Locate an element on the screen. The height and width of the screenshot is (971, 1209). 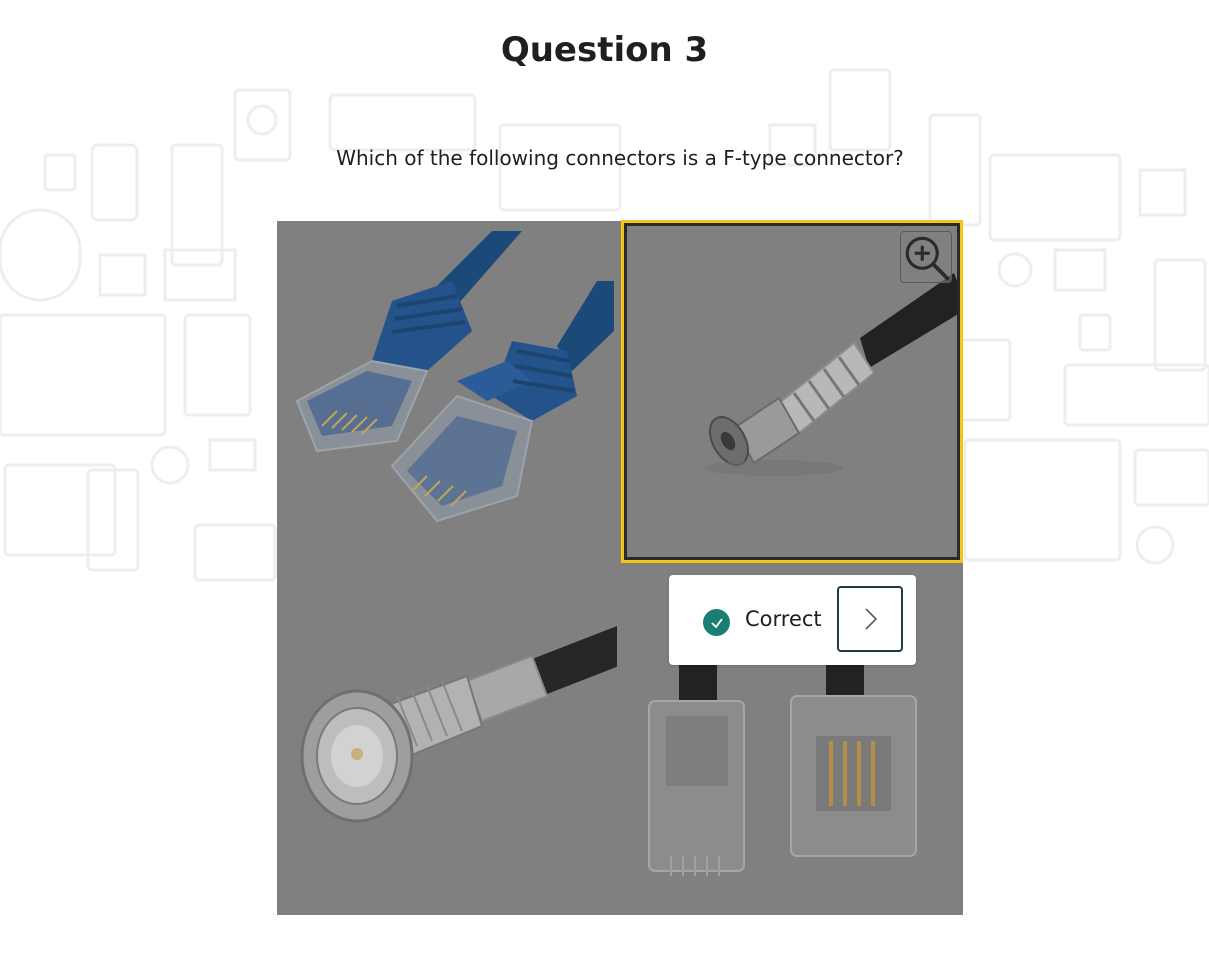
option-bnc-connector is located at coordinates (447, 740).